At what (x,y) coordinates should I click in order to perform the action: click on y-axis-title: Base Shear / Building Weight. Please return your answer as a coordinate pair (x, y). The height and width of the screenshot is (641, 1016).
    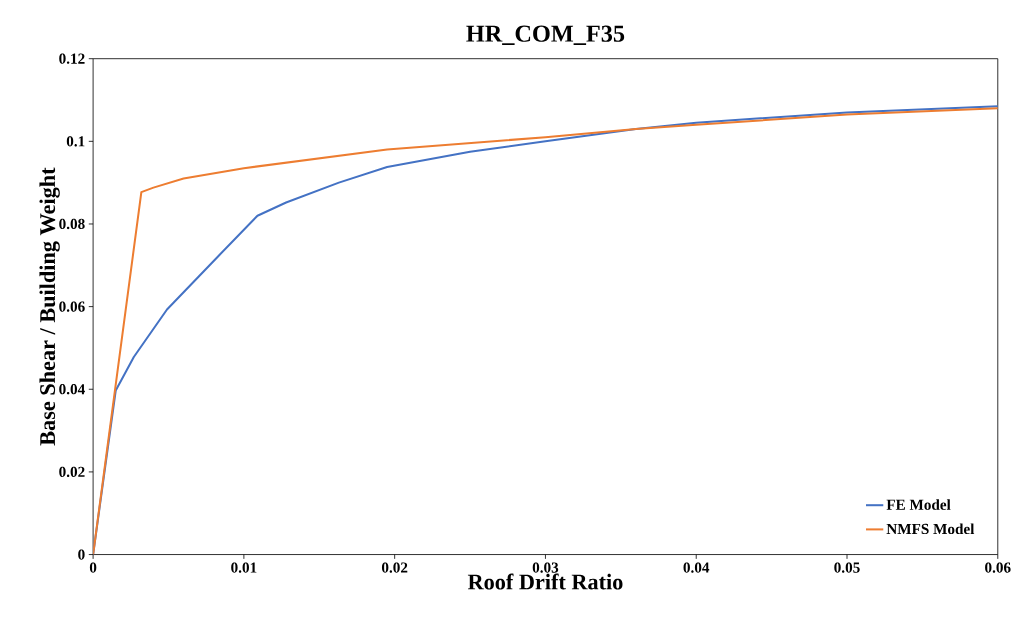
    Looking at the image, I should click on (49, 306).